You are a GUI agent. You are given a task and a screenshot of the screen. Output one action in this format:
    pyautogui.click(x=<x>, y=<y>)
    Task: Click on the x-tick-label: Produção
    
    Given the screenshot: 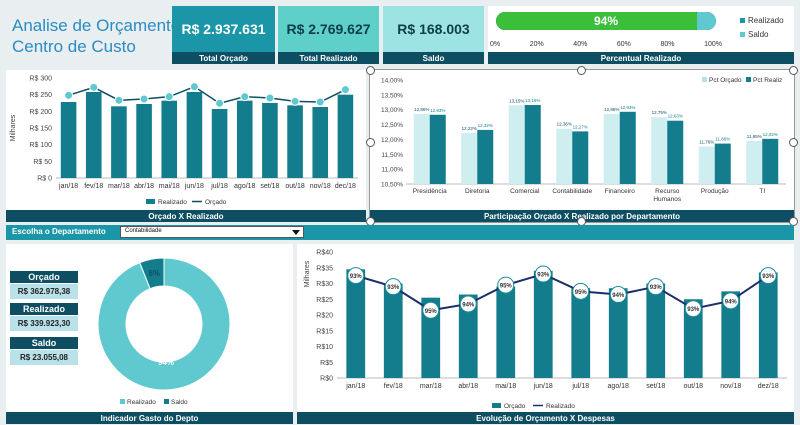 What is the action you would take?
    pyautogui.click(x=715, y=191)
    